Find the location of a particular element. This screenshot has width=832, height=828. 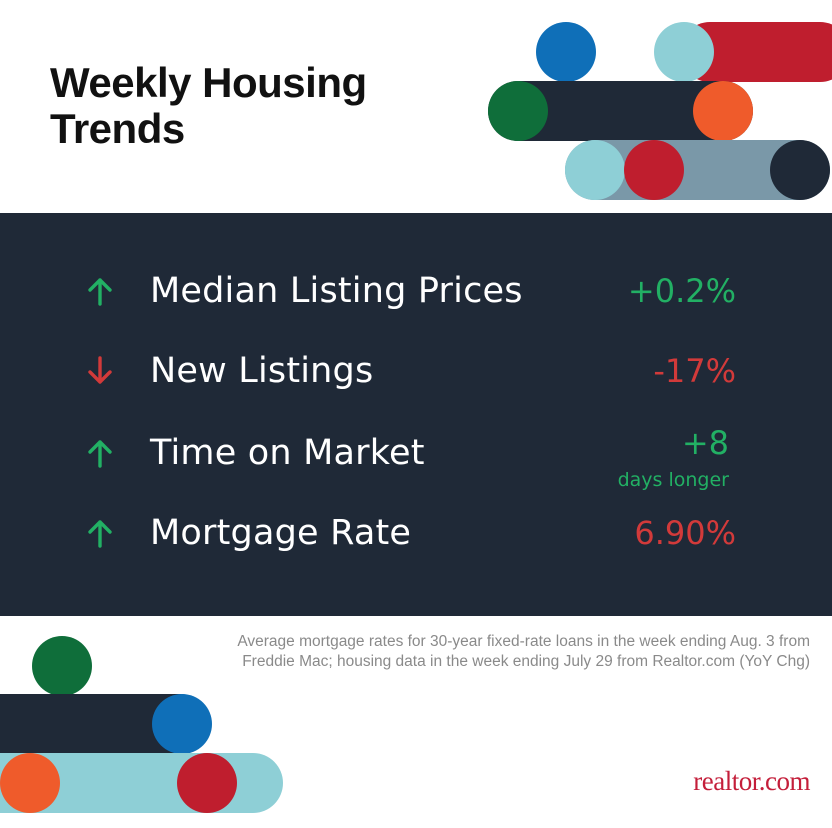

page-title: Weekly Housing Trends is located at coordinates (208, 105).